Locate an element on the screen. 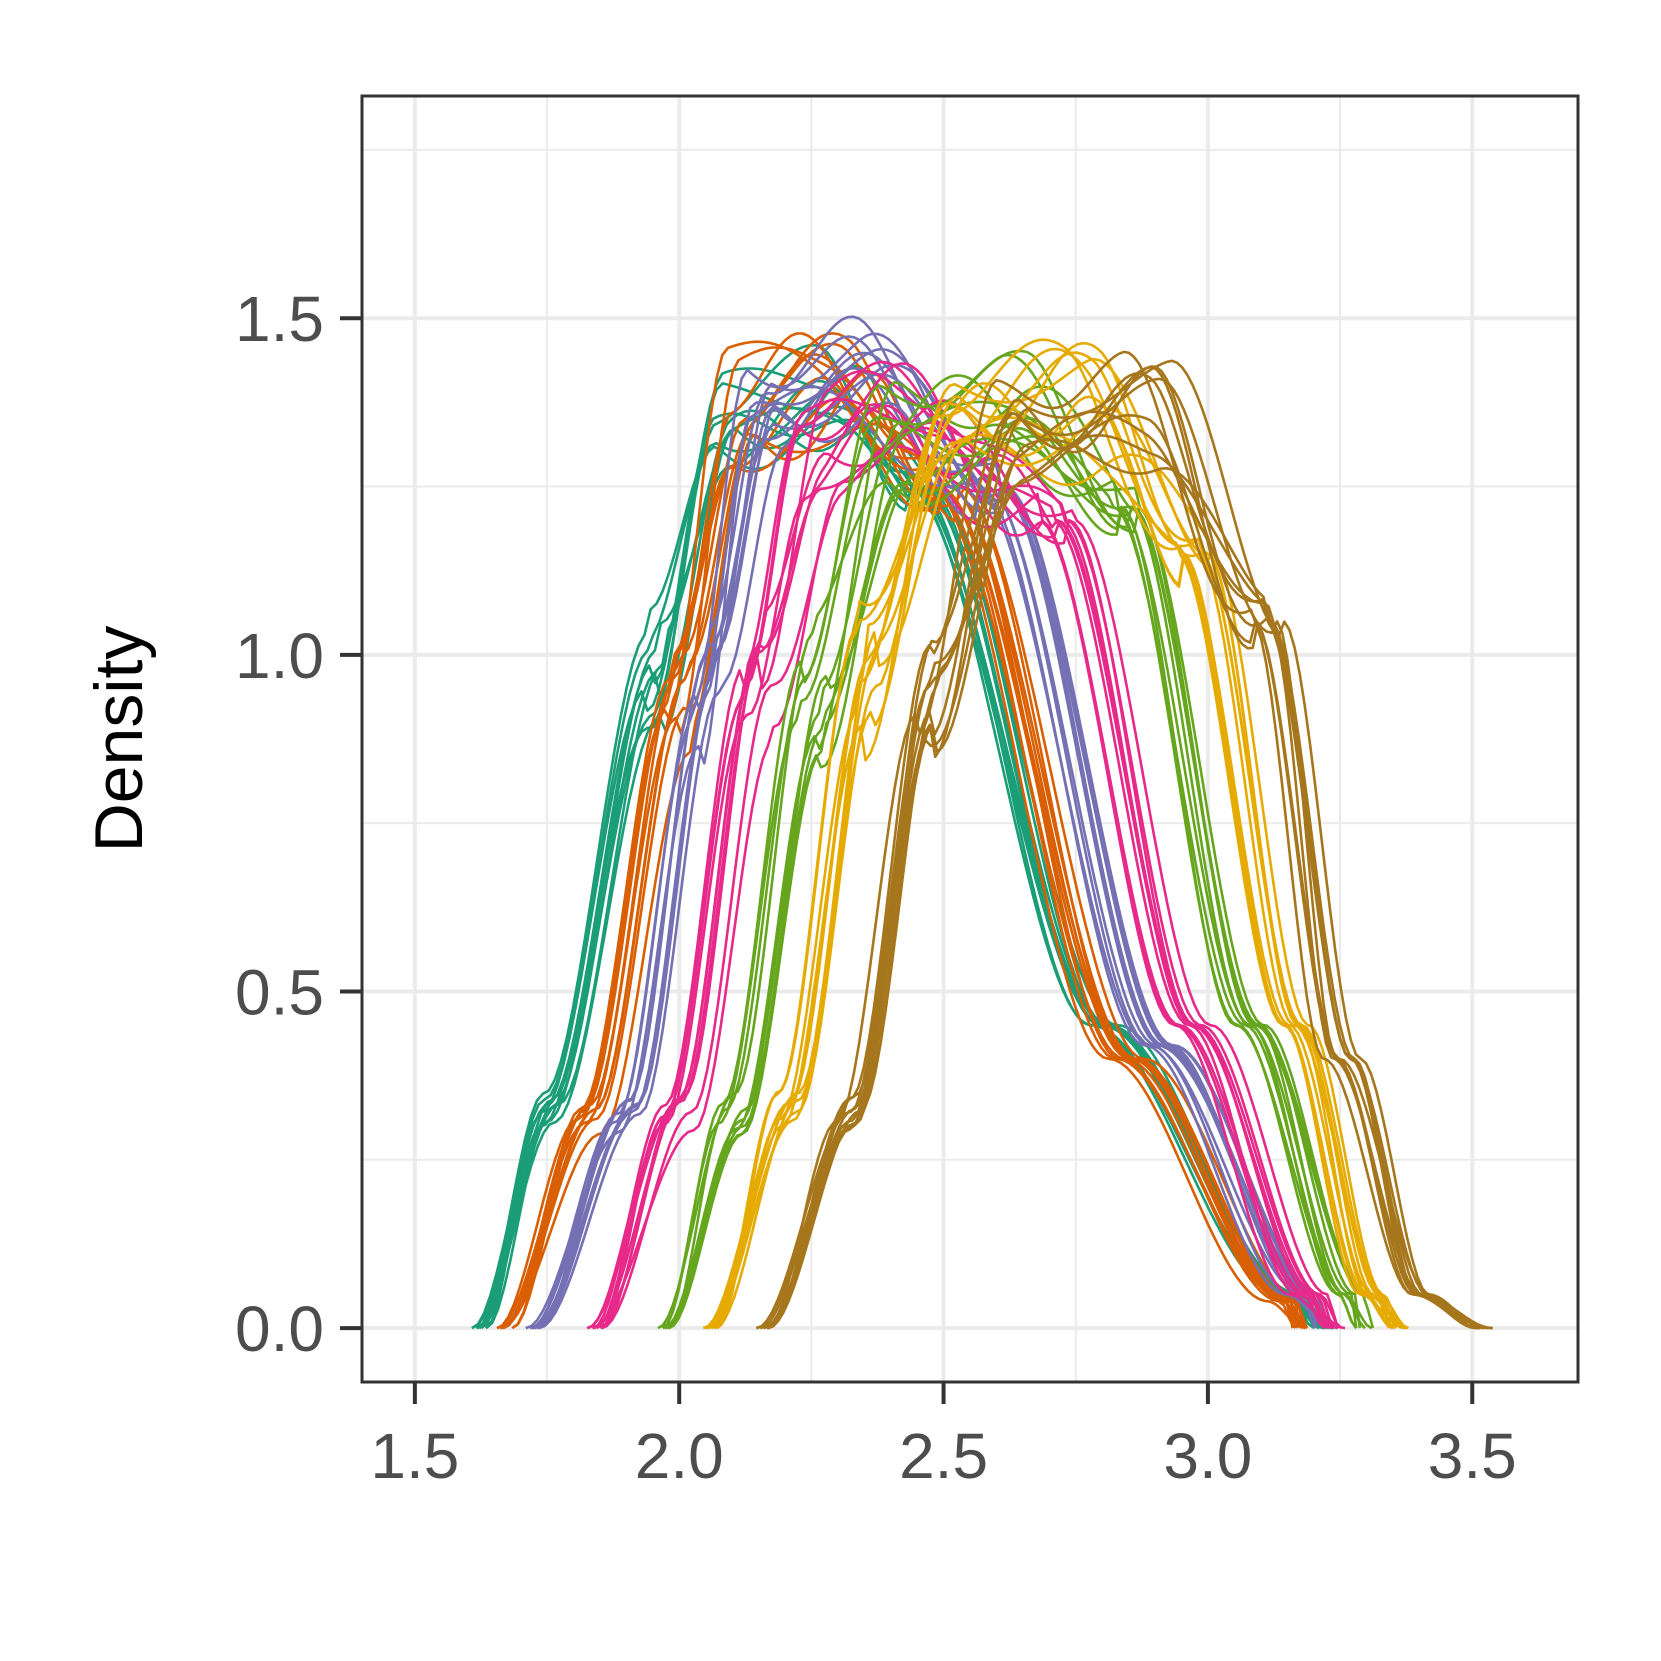  y-tick-label: 0.5 is located at coordinates (279, 992).